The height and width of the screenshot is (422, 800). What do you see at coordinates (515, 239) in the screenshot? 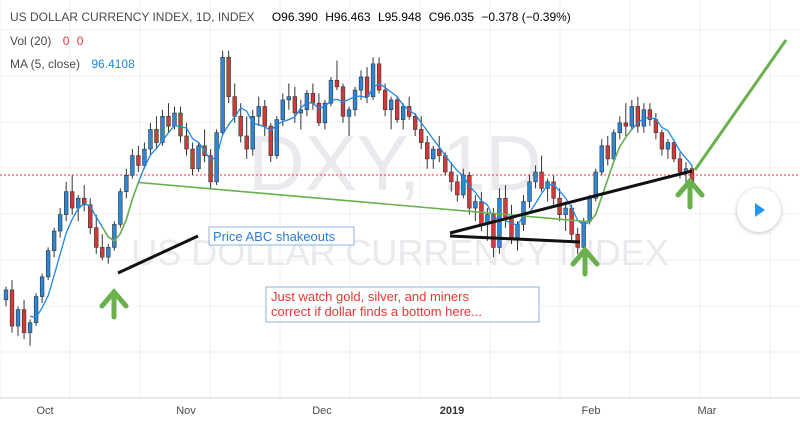
I see `trendline-support` at bounding box center [515, 239].